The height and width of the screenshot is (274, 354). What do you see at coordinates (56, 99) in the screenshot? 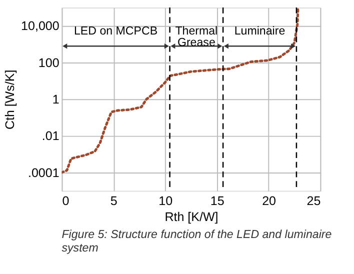
I see `y-tick-label: 1` at bounding box center [56, 99].